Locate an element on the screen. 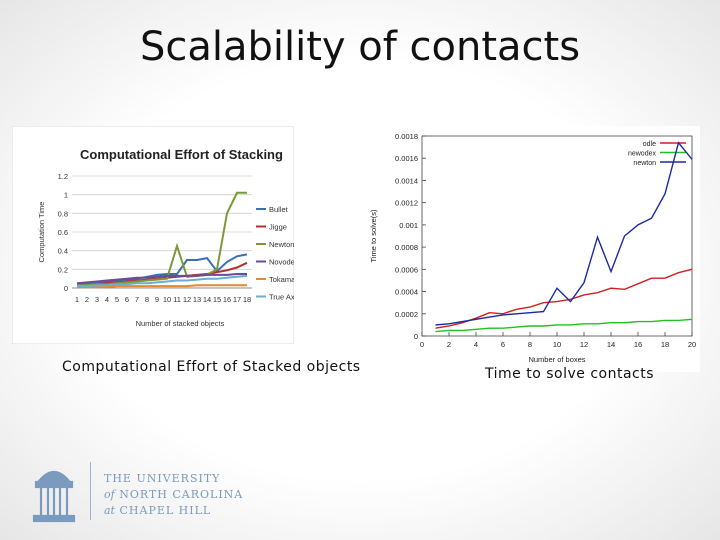 The width and height of the screenshot is (720, 540). chart1-xtick-label: 10 is located at coordinates (167, 299).